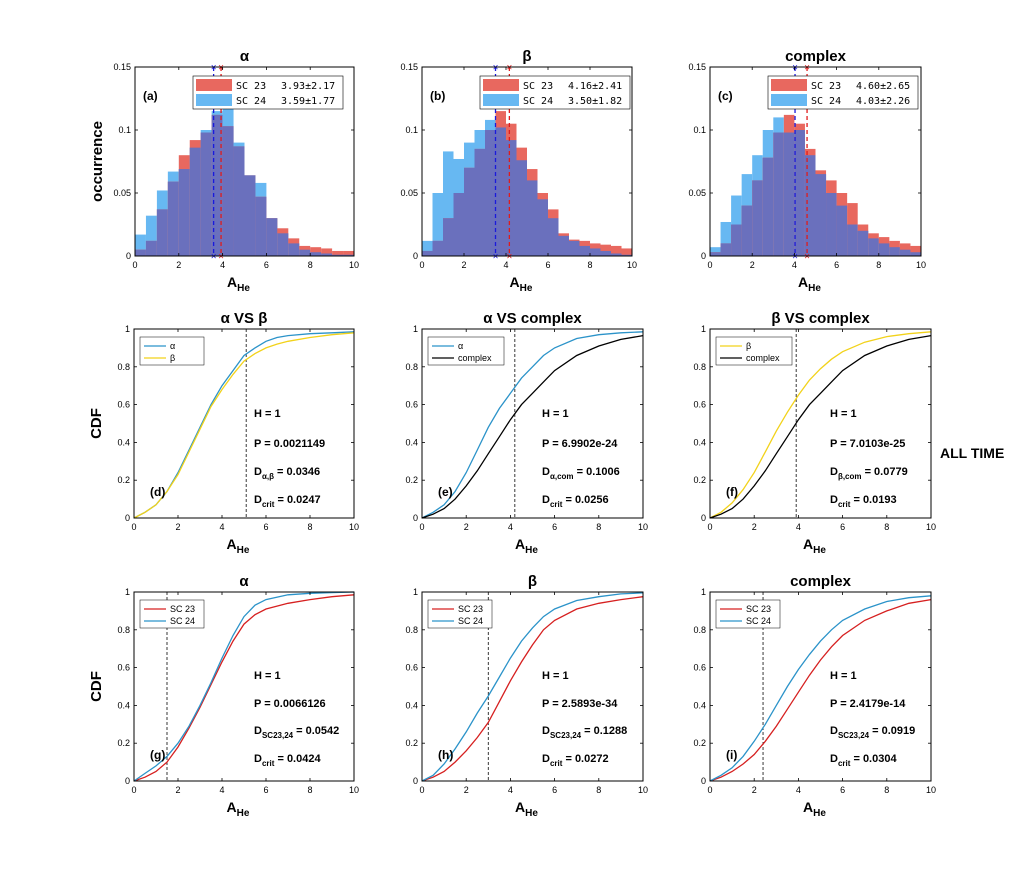 The width and height of the screenshot is (1031, 878). What do you see at coordinates (581, 473) in the screenshot?
I see `stat-line: Dα,com = 0.1006` at bounding box center [581, 473].